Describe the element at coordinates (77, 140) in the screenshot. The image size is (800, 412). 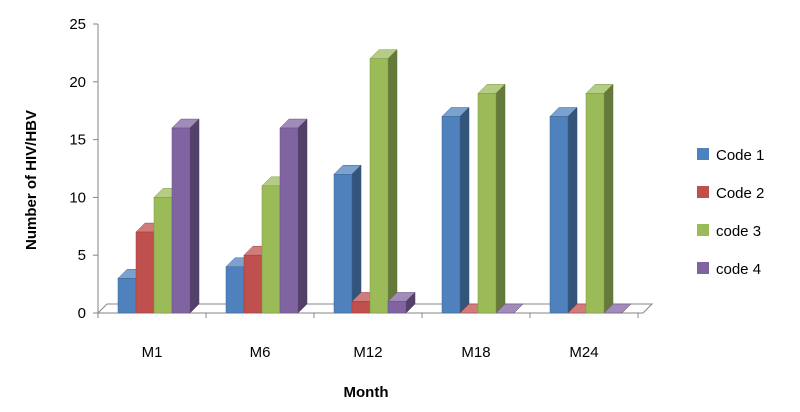
I see `y-tick-label: 15` at that location.